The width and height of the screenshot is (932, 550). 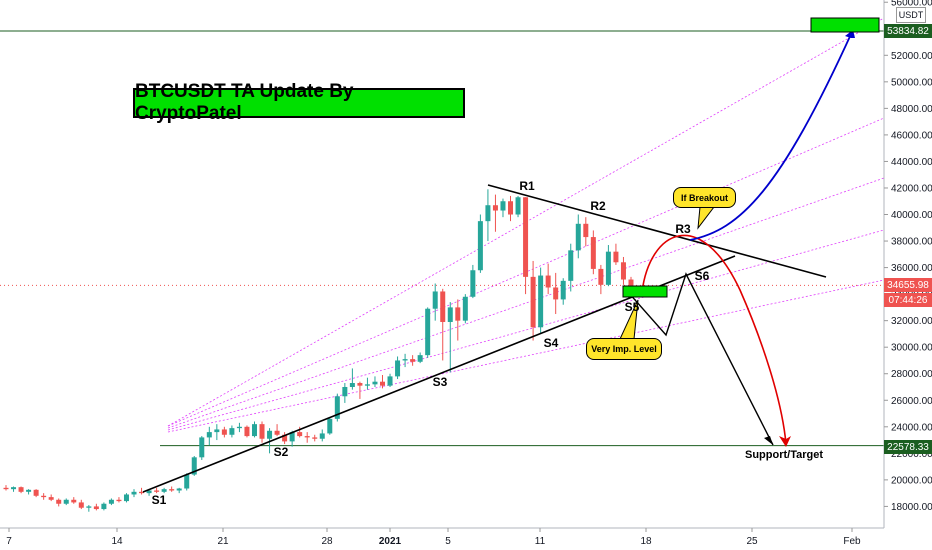 I want to click on point-label-r1: R1, so click(x=527, y=186).